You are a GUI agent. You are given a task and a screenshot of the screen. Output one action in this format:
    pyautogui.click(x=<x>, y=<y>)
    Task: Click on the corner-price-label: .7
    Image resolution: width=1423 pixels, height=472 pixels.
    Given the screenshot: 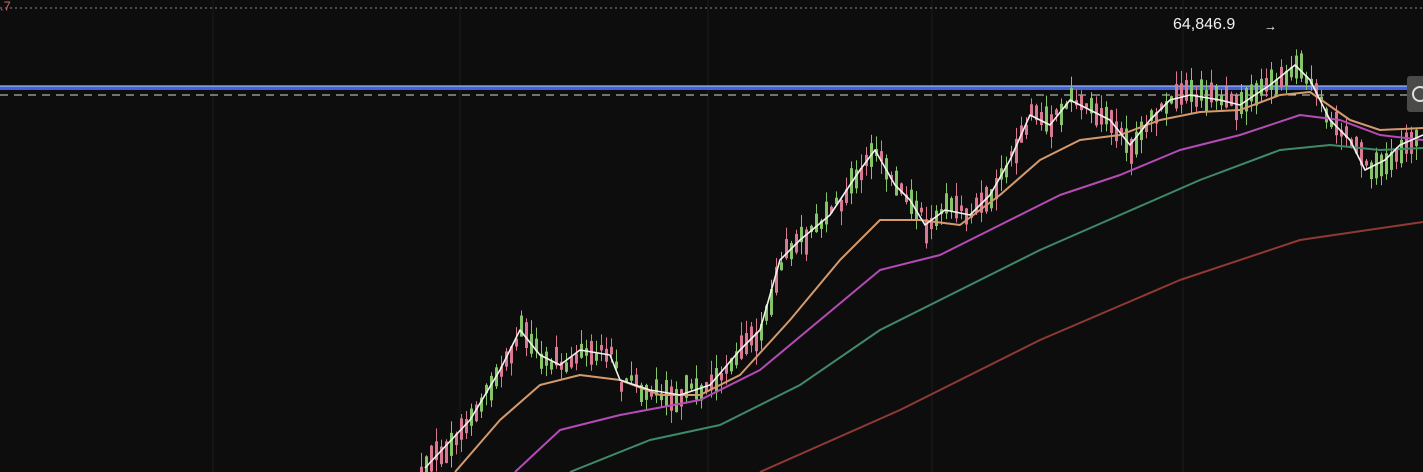 What is the action you would take?
    pyautogui.click(x=5, y=6)
    